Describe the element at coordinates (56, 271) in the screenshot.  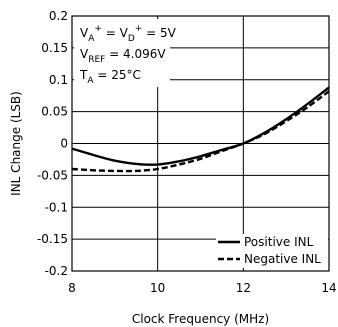
I see `y-tick-label: -0.2` at that location.